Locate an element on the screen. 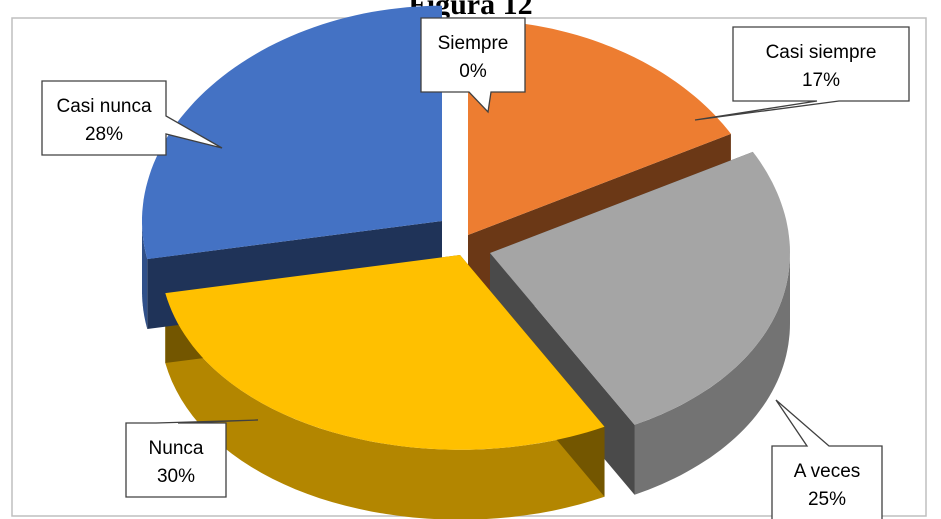 Image resolution: width=941 pixels, height=519 pixels. callout-siempre: Siempre 0% is located at coordinates (473, 65).